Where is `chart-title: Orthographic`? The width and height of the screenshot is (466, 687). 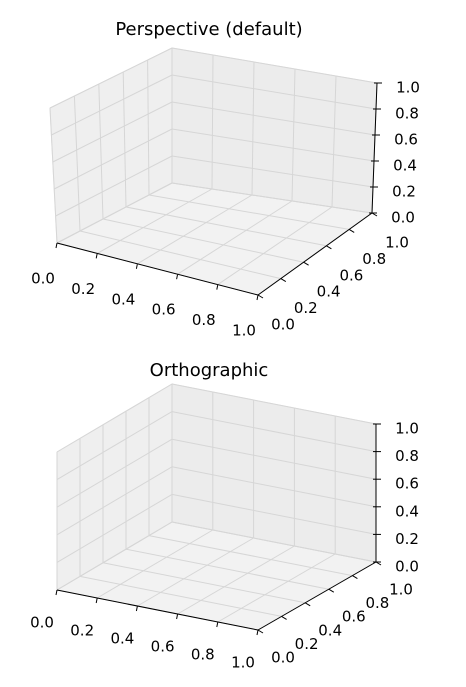
chart-title: Orthographic is located at coordinates (209, 370).